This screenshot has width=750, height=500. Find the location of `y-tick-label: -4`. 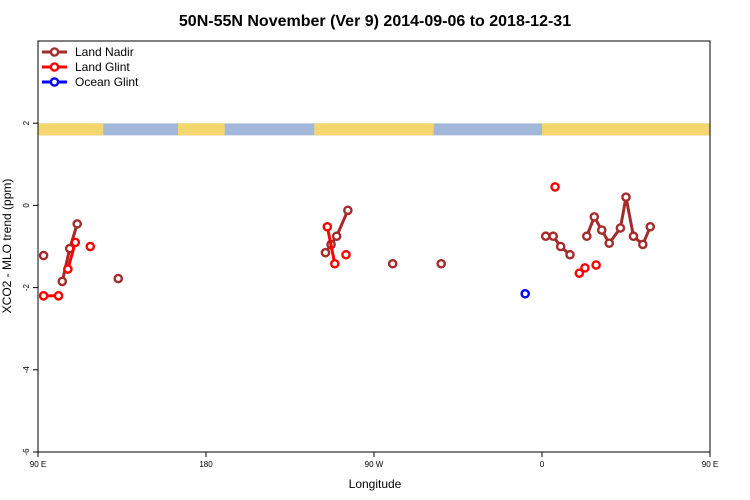

y-tick-label: -4 is located at coordinates (26, 370).